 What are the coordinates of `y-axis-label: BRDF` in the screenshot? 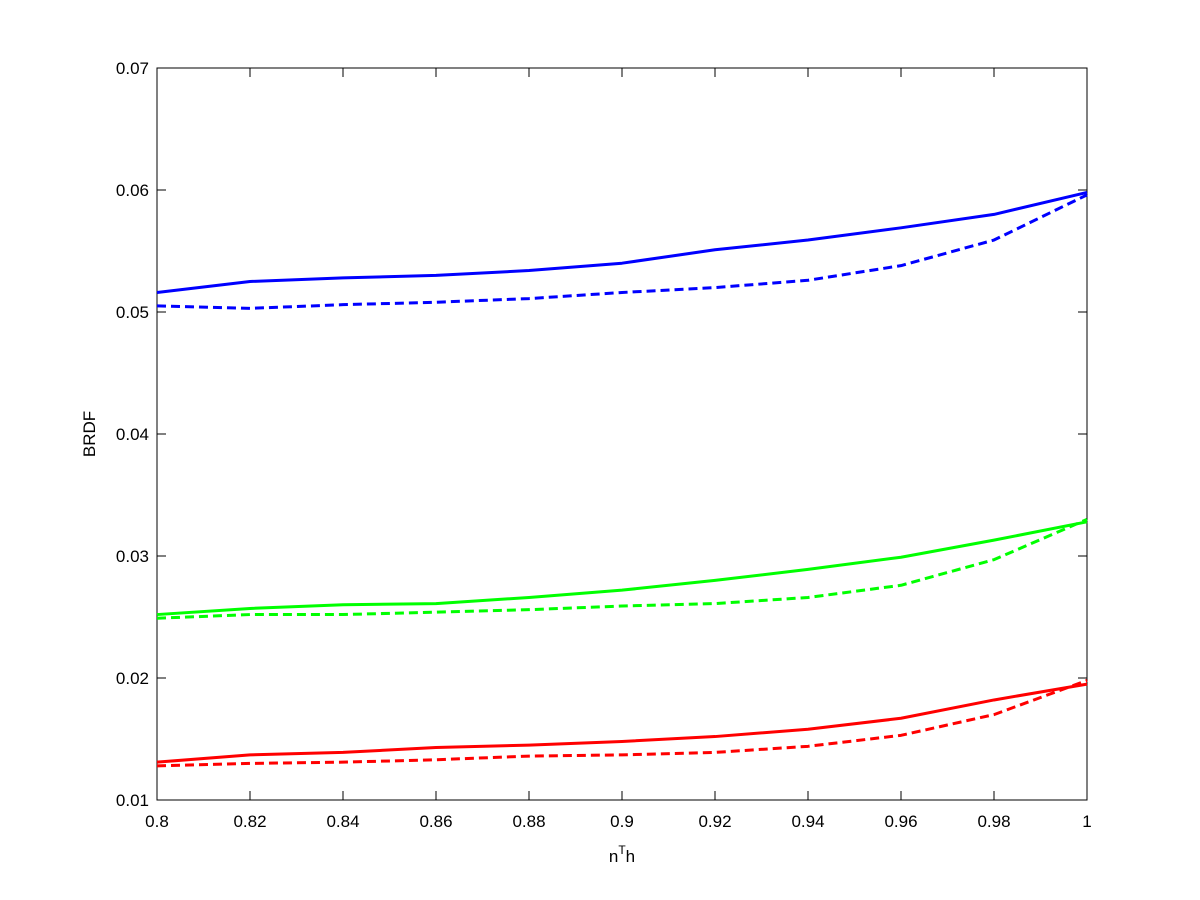 It's located at (89, 434).